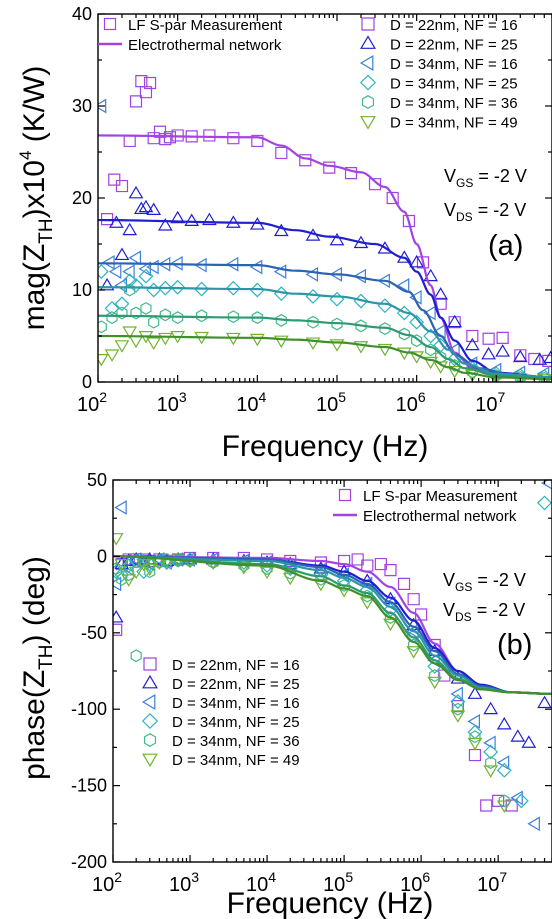 The width and height of the screenshot is (552, 919). What do you see at coordinates (34, 108) in the screenshot?
I see `y-title-unit: (K/W)` at bounding box center [34, 108].